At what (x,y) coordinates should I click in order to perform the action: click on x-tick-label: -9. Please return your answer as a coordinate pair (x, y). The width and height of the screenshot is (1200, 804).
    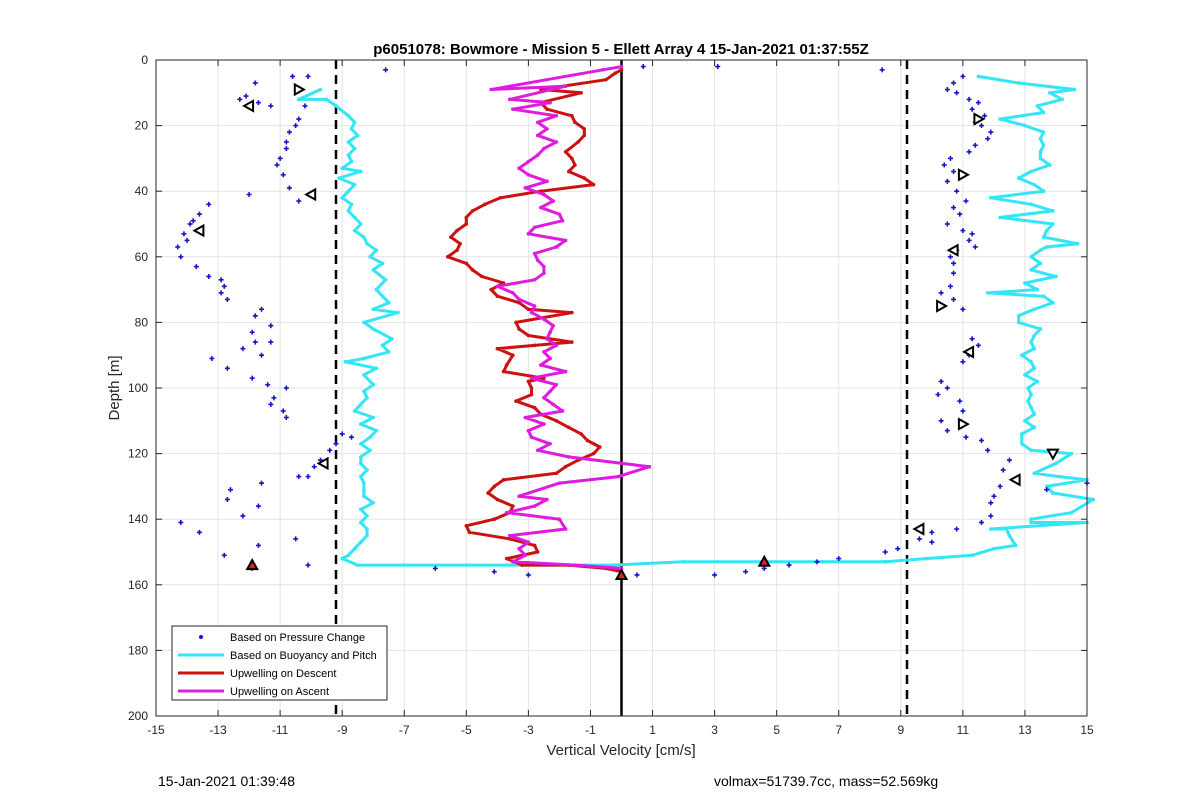
    Looking at the image, I should click on (342, 730).